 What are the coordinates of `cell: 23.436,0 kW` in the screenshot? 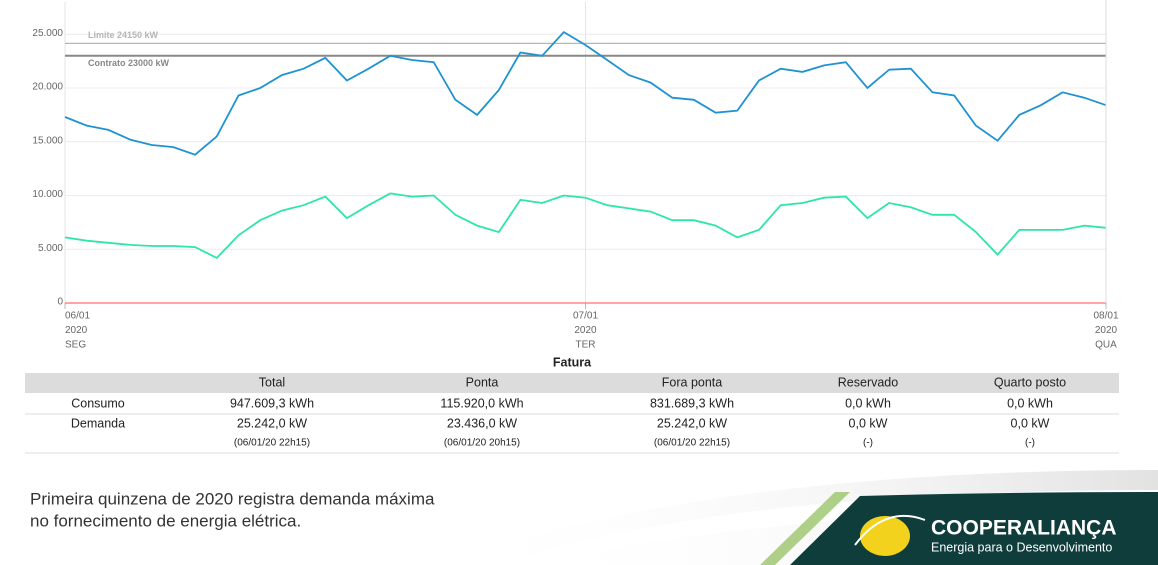 It's located at (482, 423).